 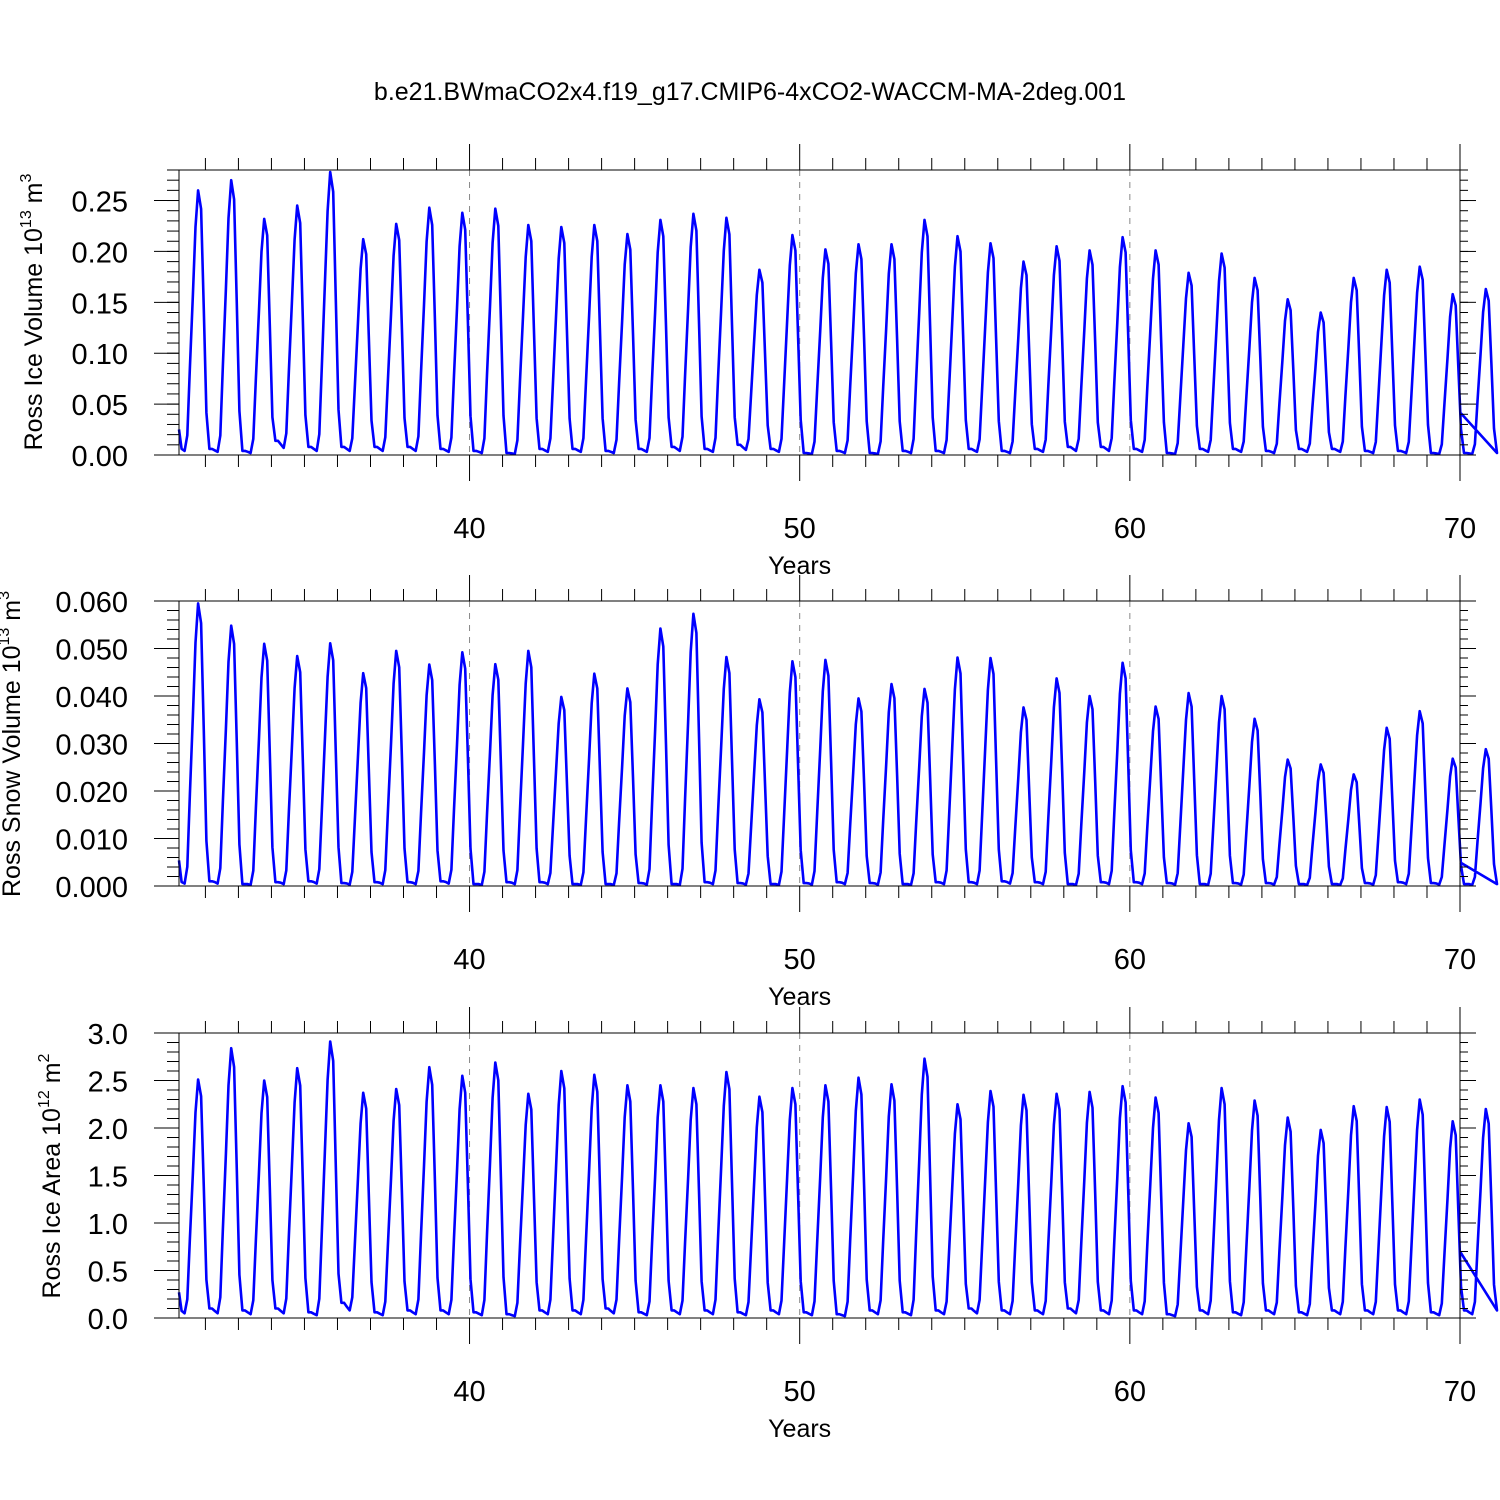 What do you see at coordinates (33, 311) in the screenshot?
I see `y-axis-title: Ross Ice Volume 1013 m3` at bounding box center [33, 311].